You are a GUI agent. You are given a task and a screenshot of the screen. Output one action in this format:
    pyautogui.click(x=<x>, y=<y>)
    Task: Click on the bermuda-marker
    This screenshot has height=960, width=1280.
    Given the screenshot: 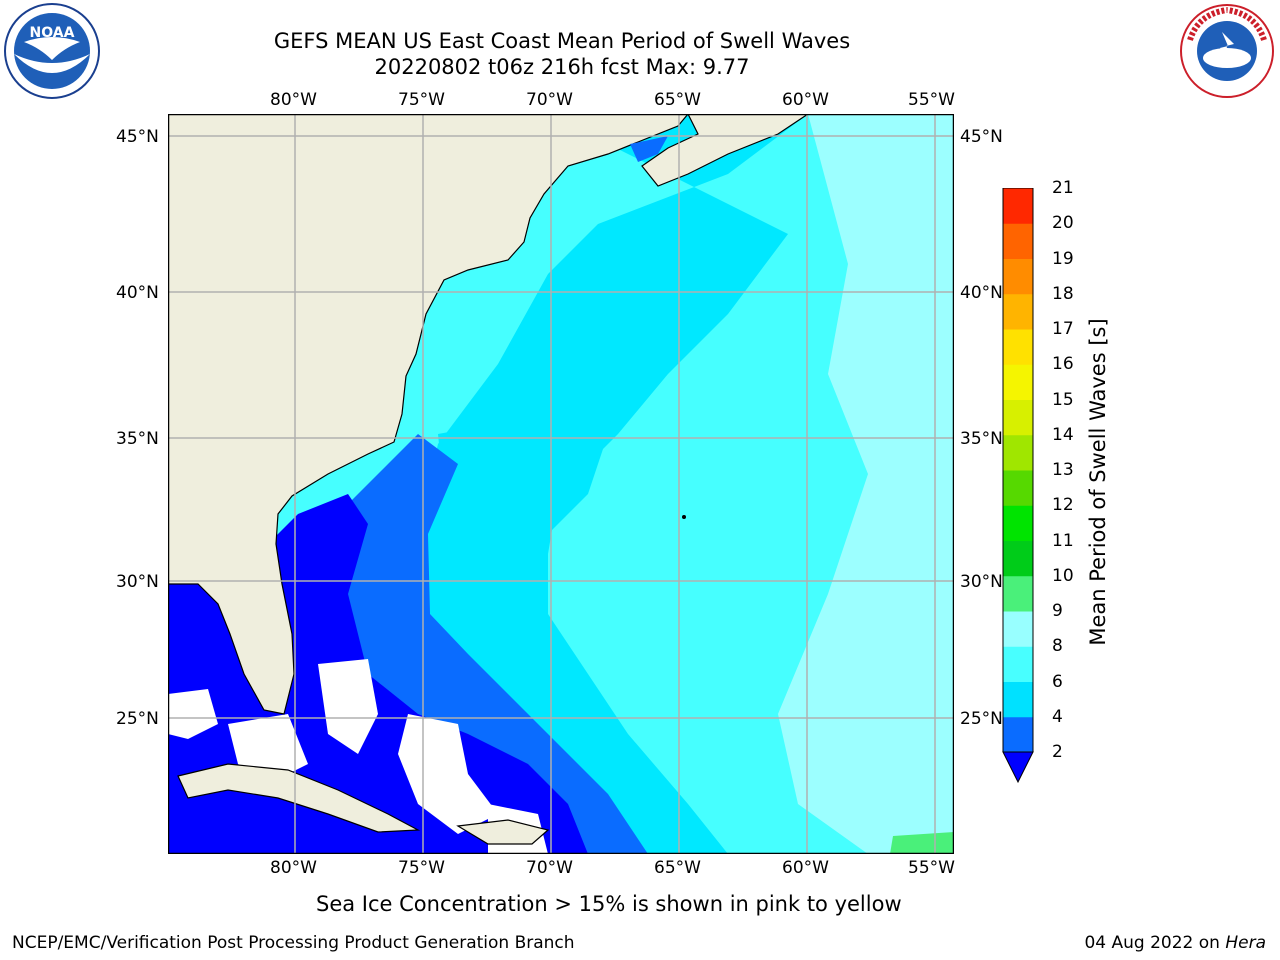 What is the action you would take?
    pyautogui.click(x=684, y=517)
    